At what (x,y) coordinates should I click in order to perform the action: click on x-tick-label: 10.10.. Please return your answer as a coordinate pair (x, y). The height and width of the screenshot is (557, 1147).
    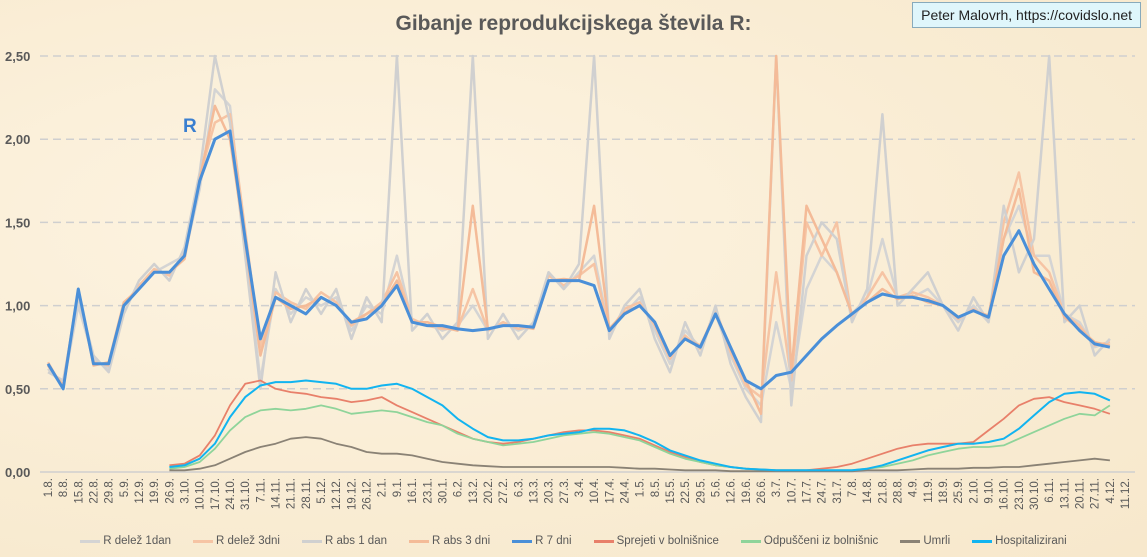
    Looking at the image, I should click on (201, 494).